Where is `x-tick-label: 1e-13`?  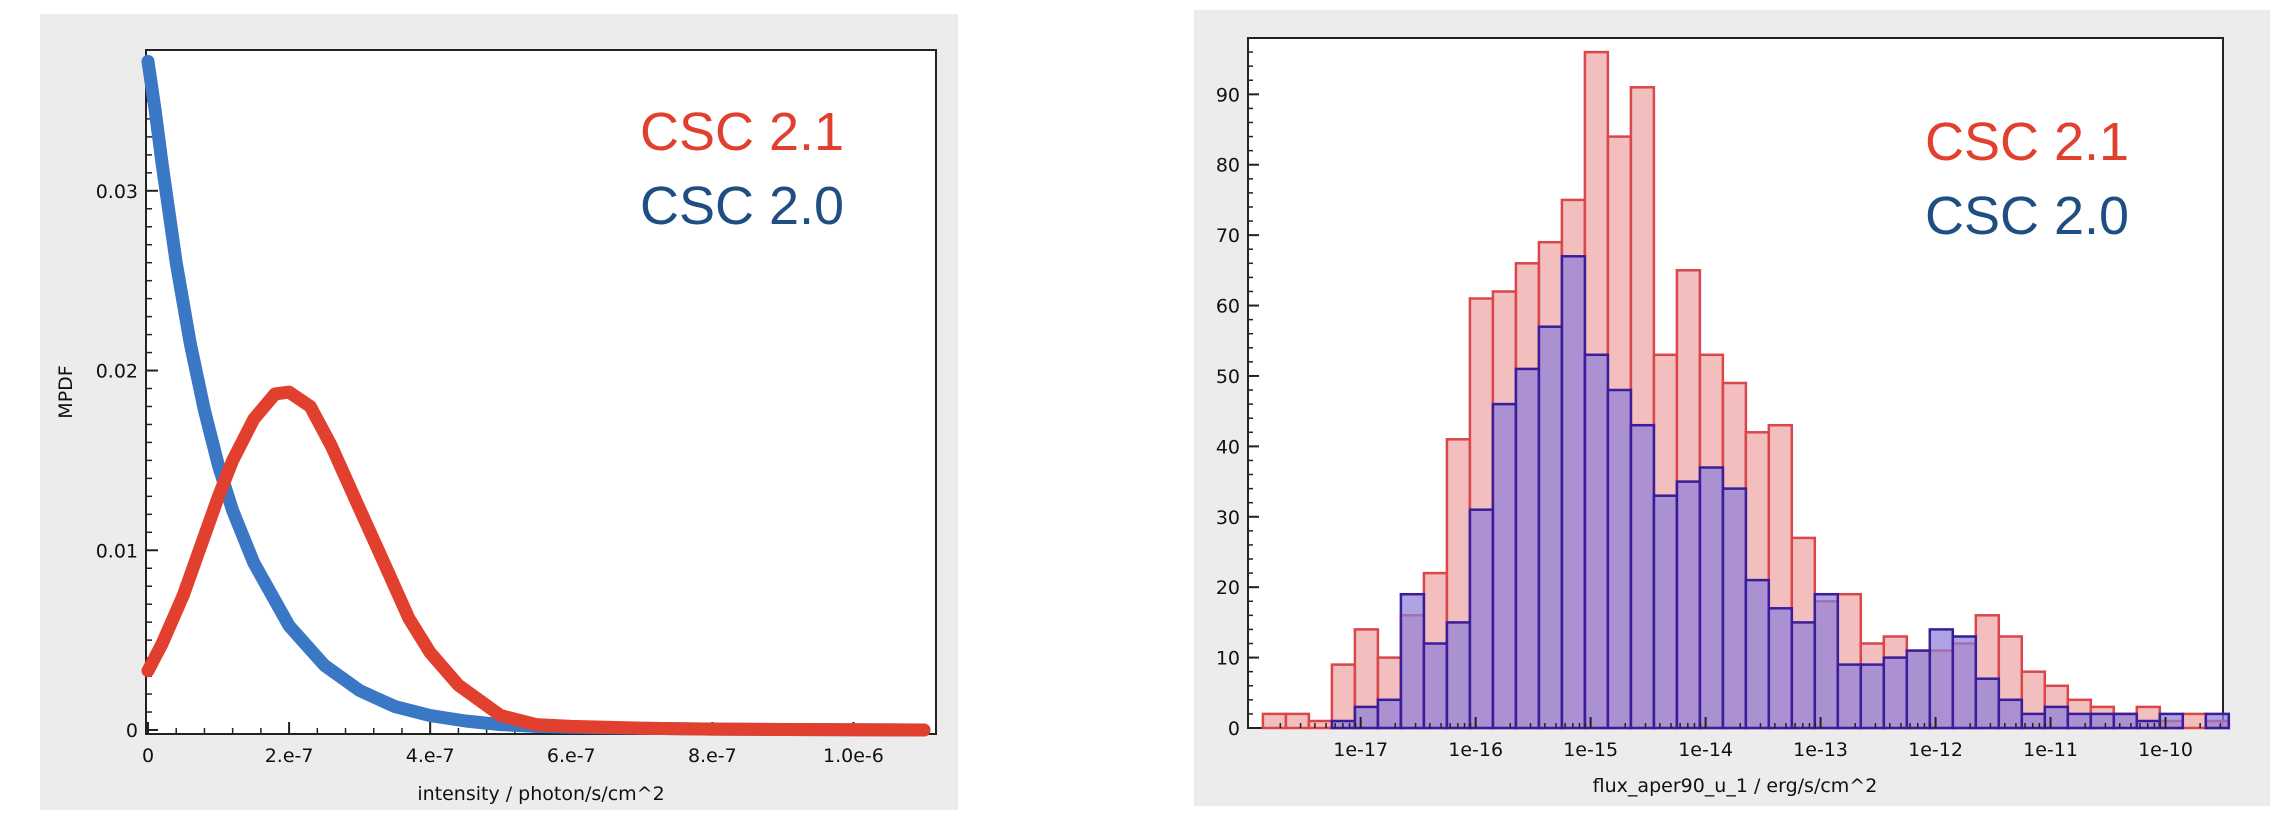 x-tick-label: 1e-13 is located at coordinates (1820, 750).